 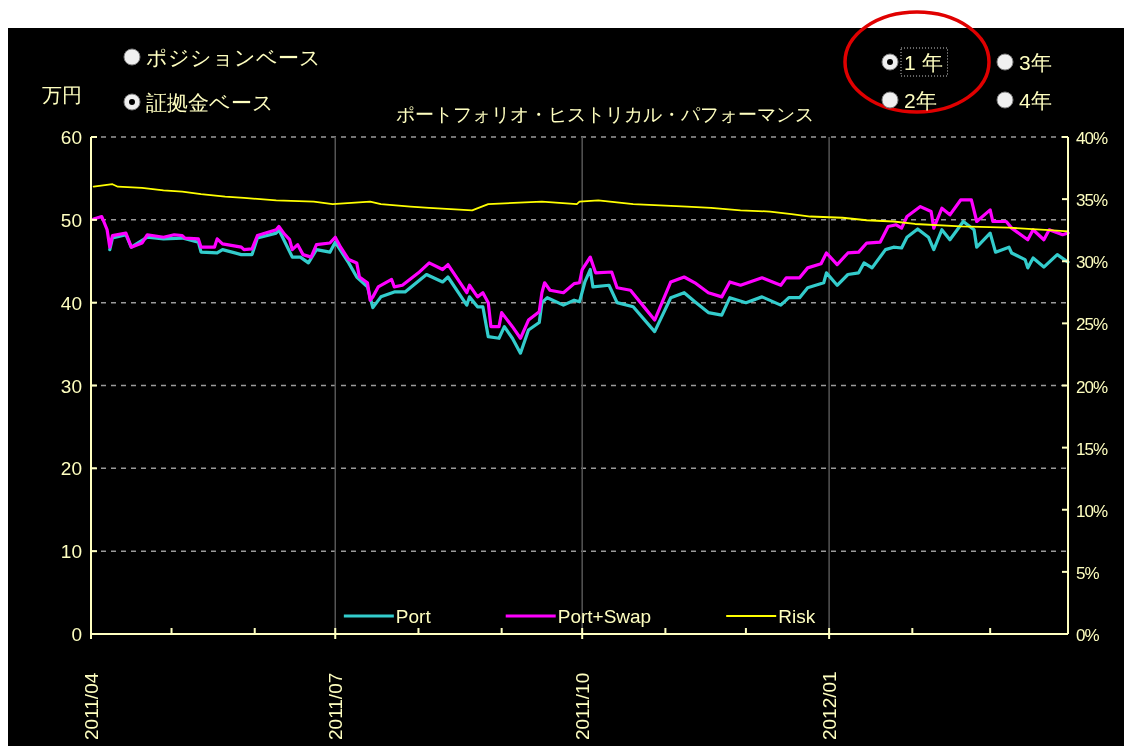 What do you see at coordinates (1092, 449) in the screenshot?
I see `y2-tick-label: 15%` at bounding box center [1092, 449].